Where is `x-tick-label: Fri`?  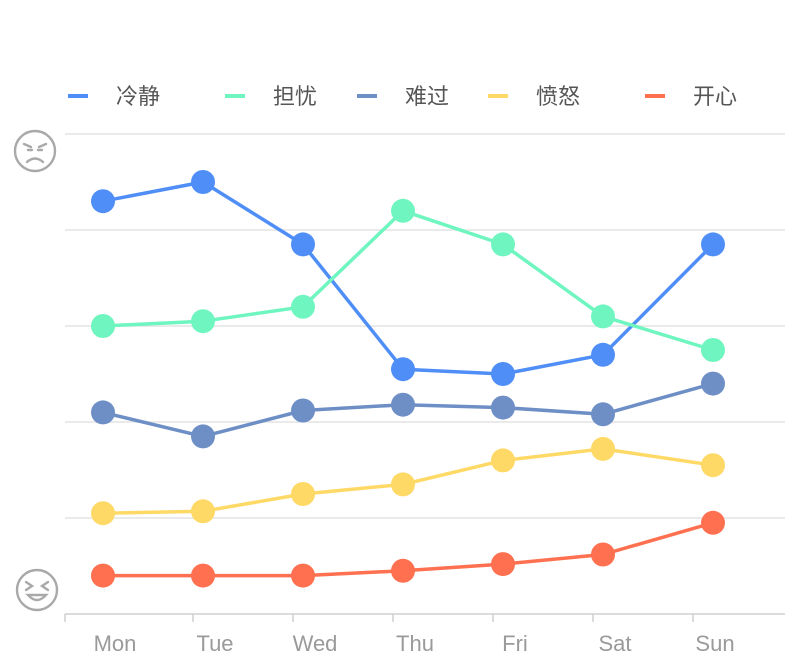 x-tick-label: Fri is located at coordinates (515, 643).